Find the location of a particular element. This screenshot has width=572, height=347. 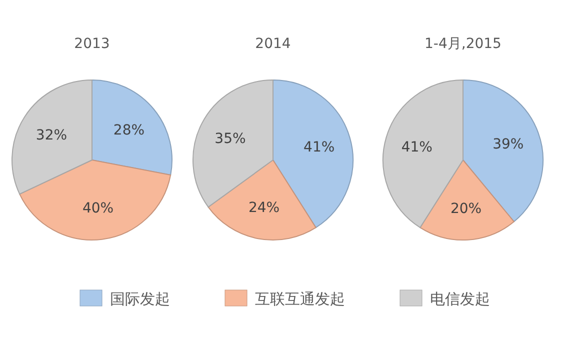

chart-title: 2014 is located at coordinates (273, 44).